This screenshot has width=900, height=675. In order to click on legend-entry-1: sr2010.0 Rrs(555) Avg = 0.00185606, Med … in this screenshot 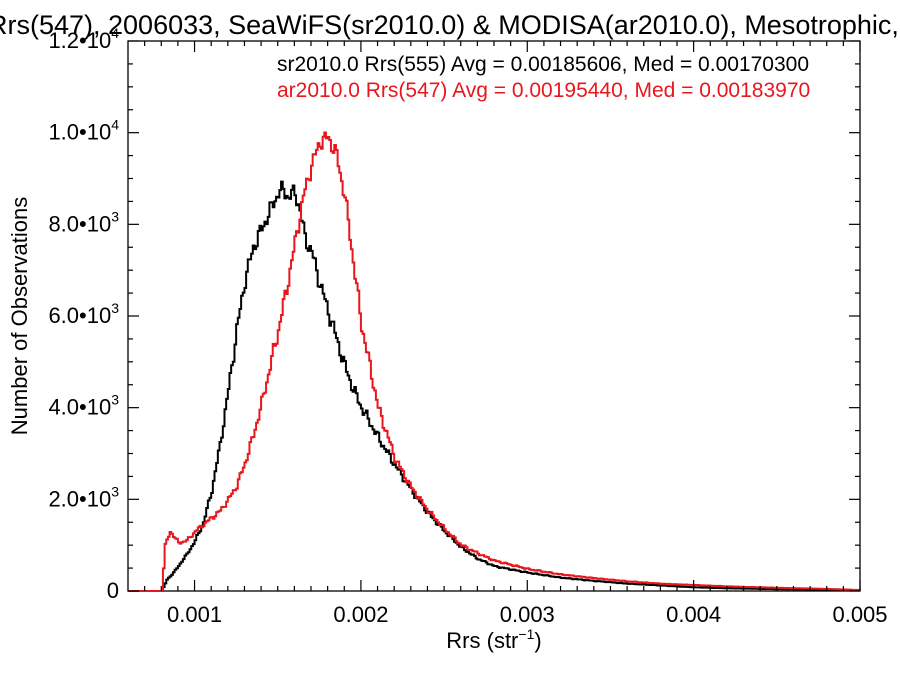, I will do `click(543, 64)`.